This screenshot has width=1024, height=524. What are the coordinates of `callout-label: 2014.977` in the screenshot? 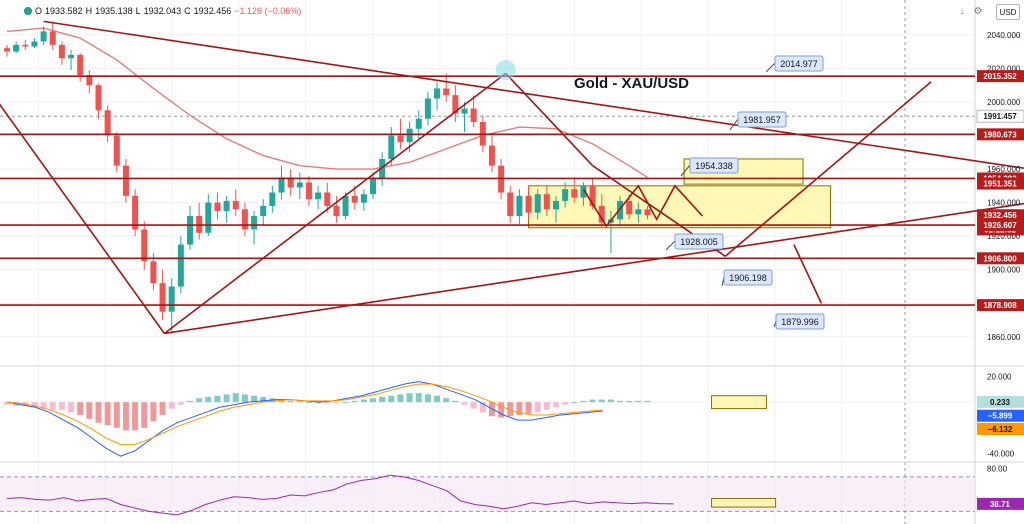 It's located at (799, 64).